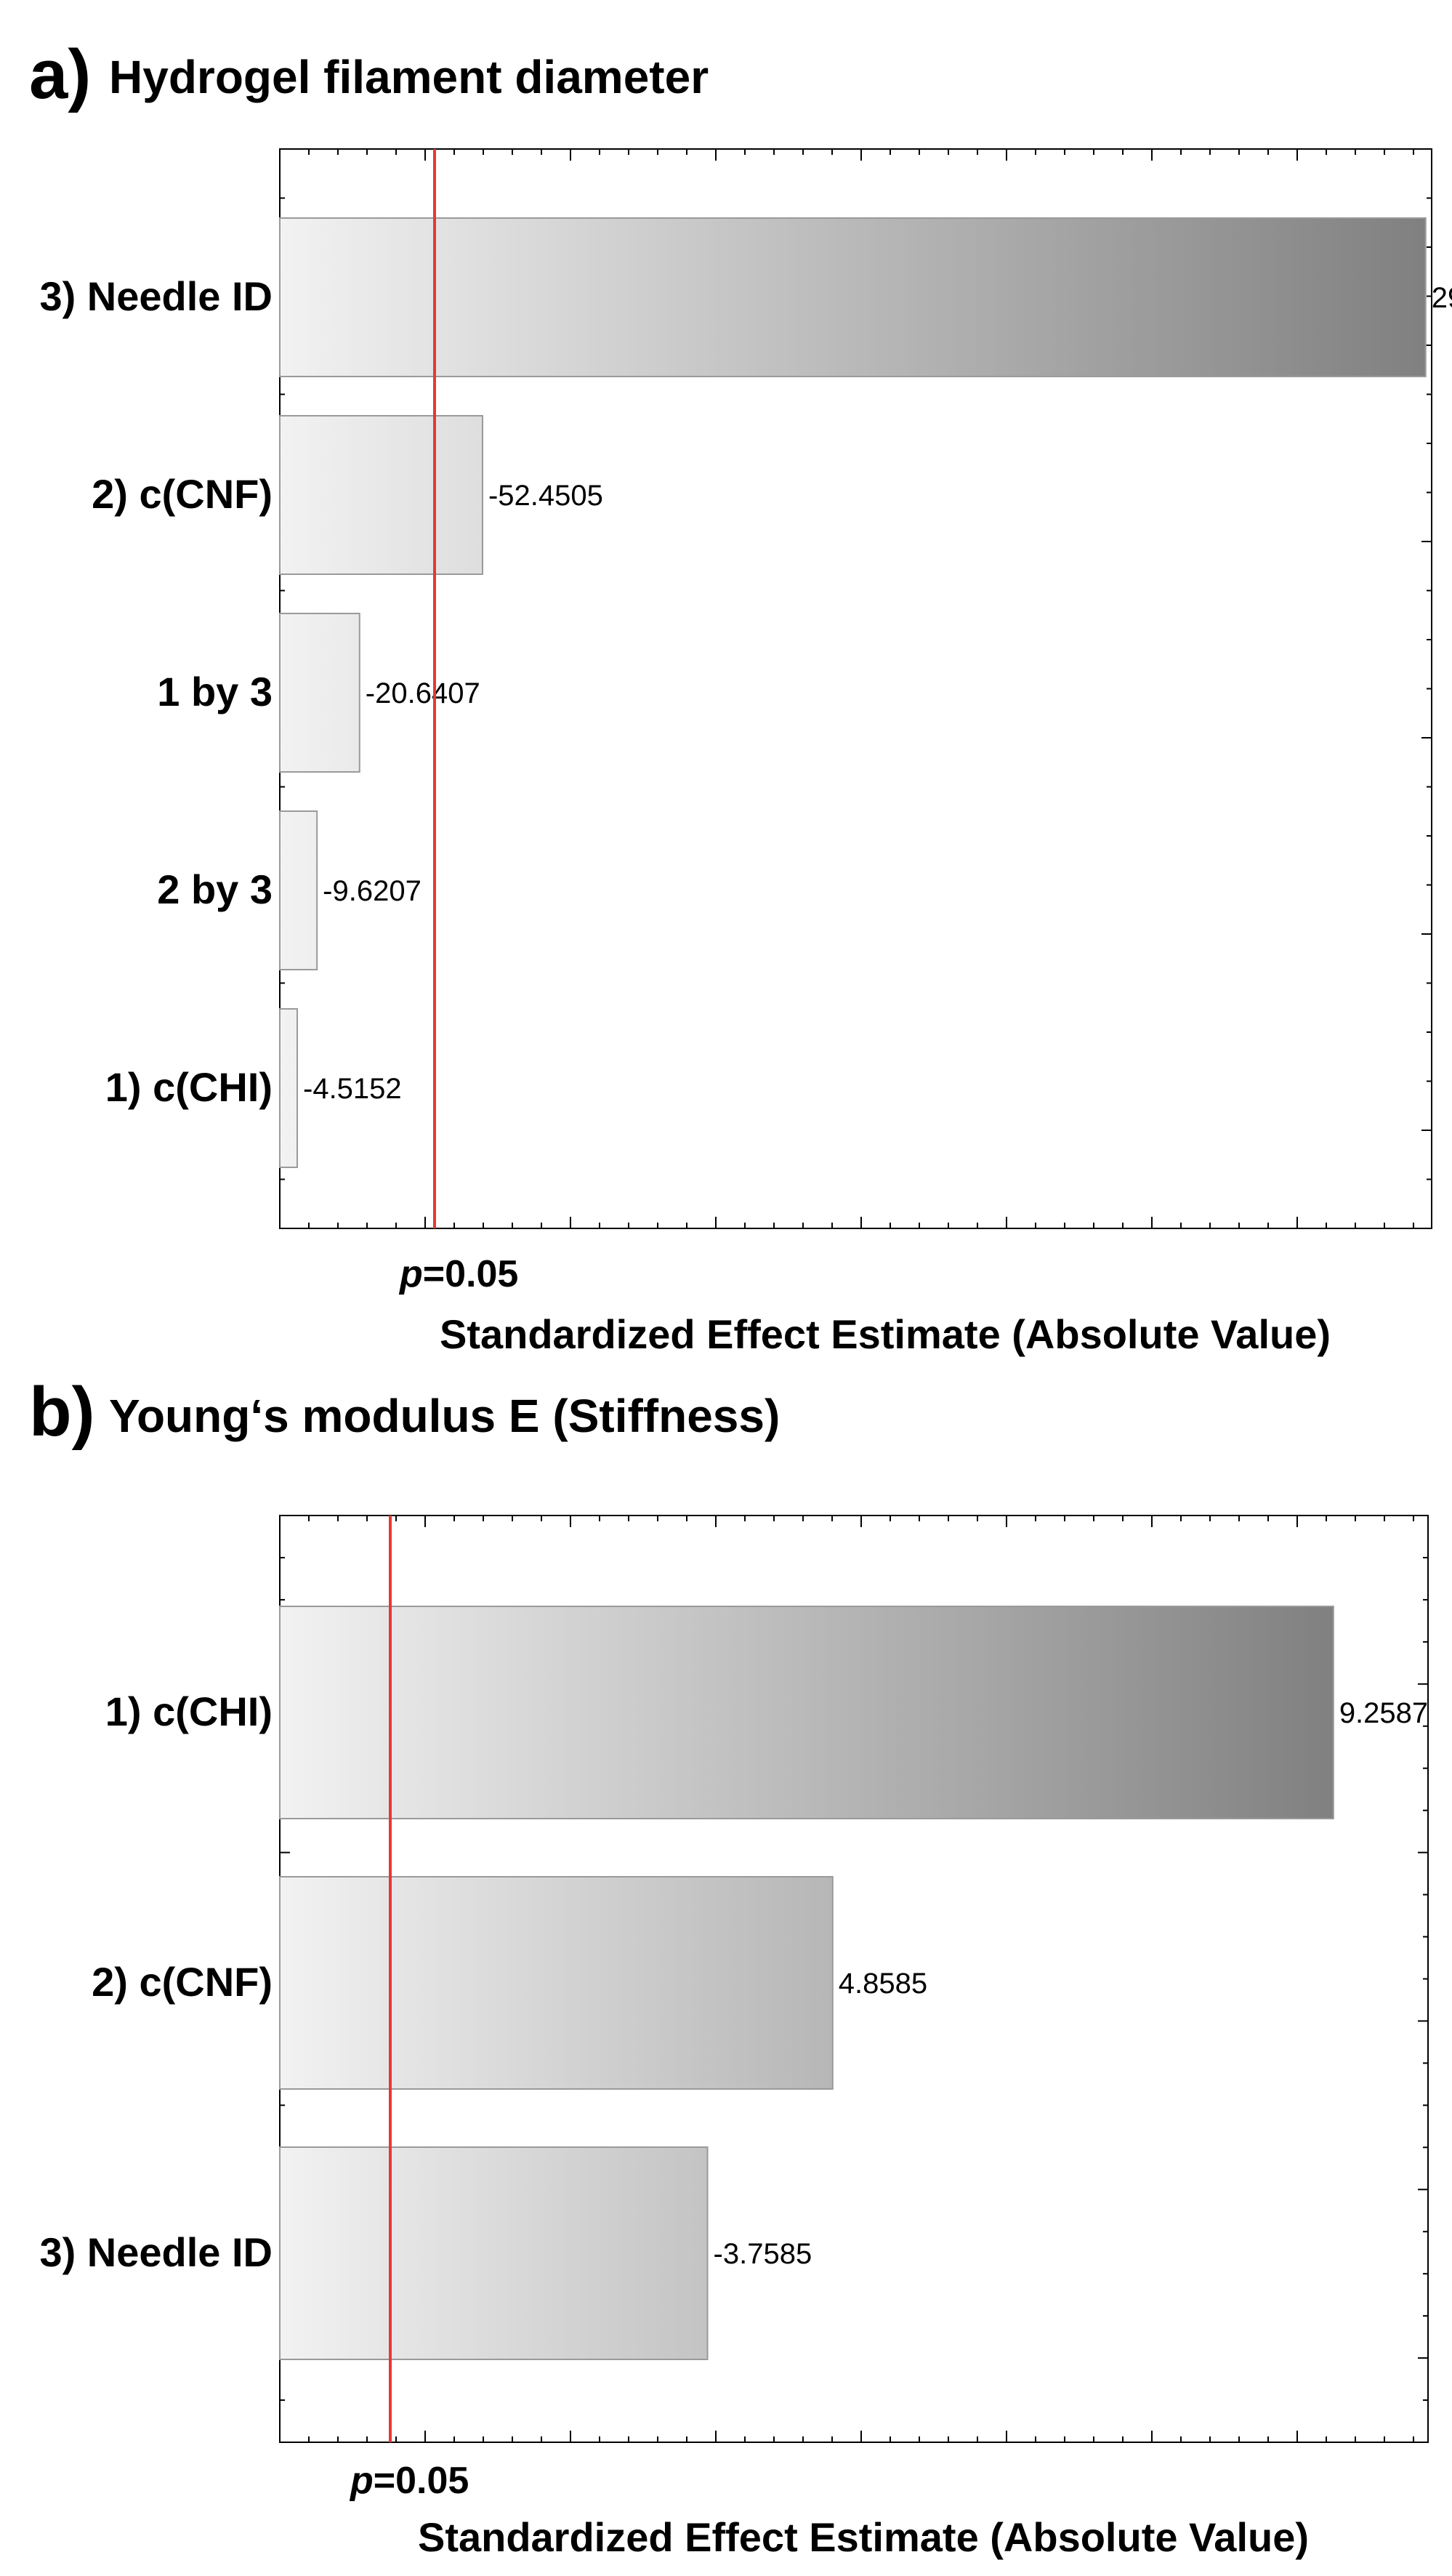  I want to click on panel-letter: b), so click(62, 1412).